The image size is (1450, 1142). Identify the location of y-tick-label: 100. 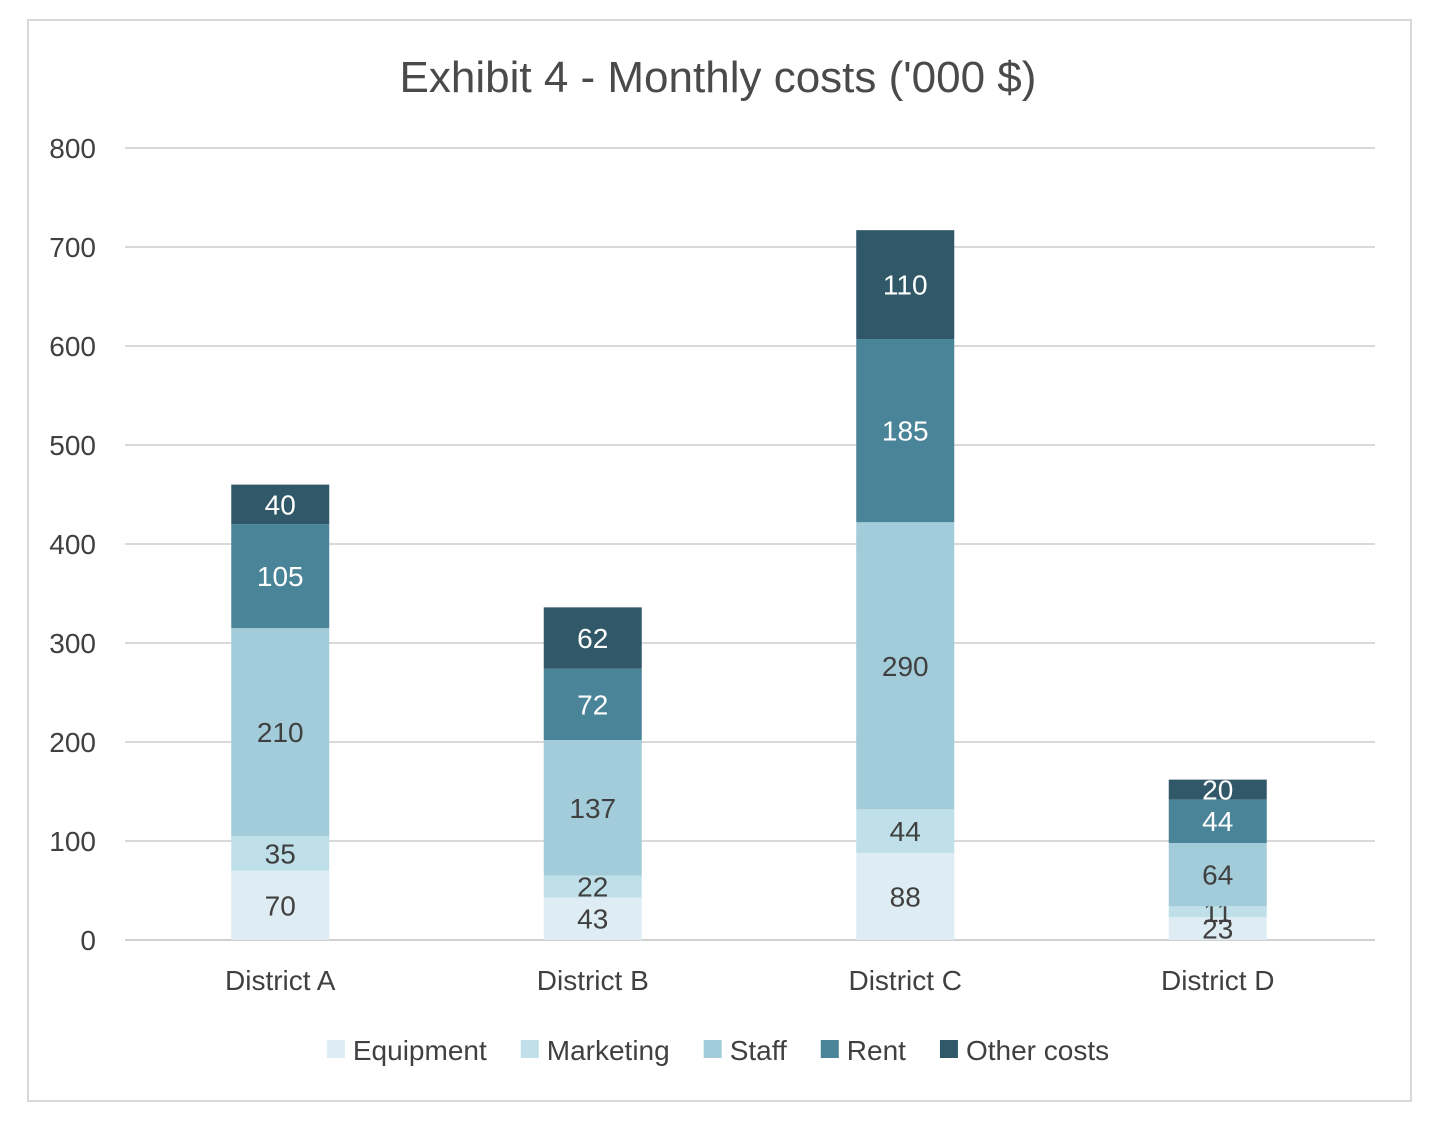
(72, 841).